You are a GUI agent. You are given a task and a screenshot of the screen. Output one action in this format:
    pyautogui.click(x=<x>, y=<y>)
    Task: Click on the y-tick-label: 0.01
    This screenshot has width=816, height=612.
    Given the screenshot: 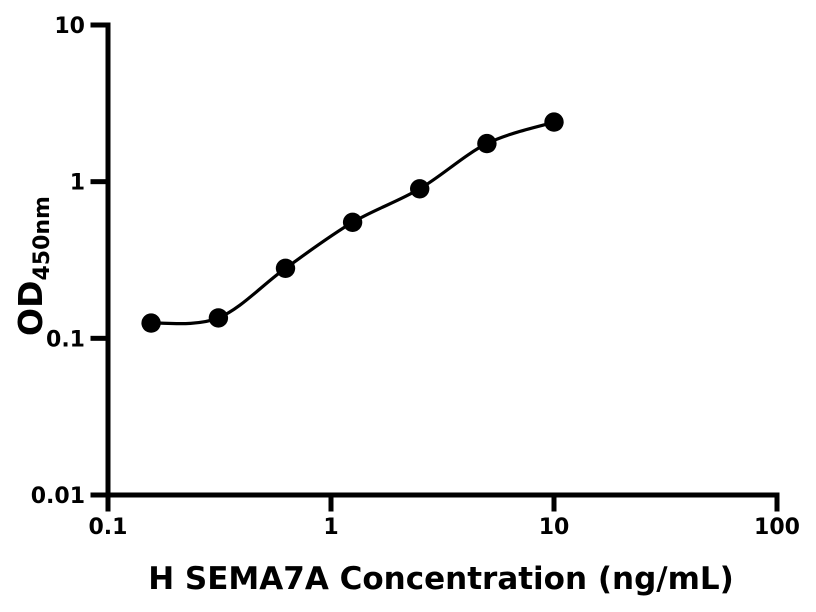 What is the action you would take?
    pyautogui.click(x=58, y=496)
    